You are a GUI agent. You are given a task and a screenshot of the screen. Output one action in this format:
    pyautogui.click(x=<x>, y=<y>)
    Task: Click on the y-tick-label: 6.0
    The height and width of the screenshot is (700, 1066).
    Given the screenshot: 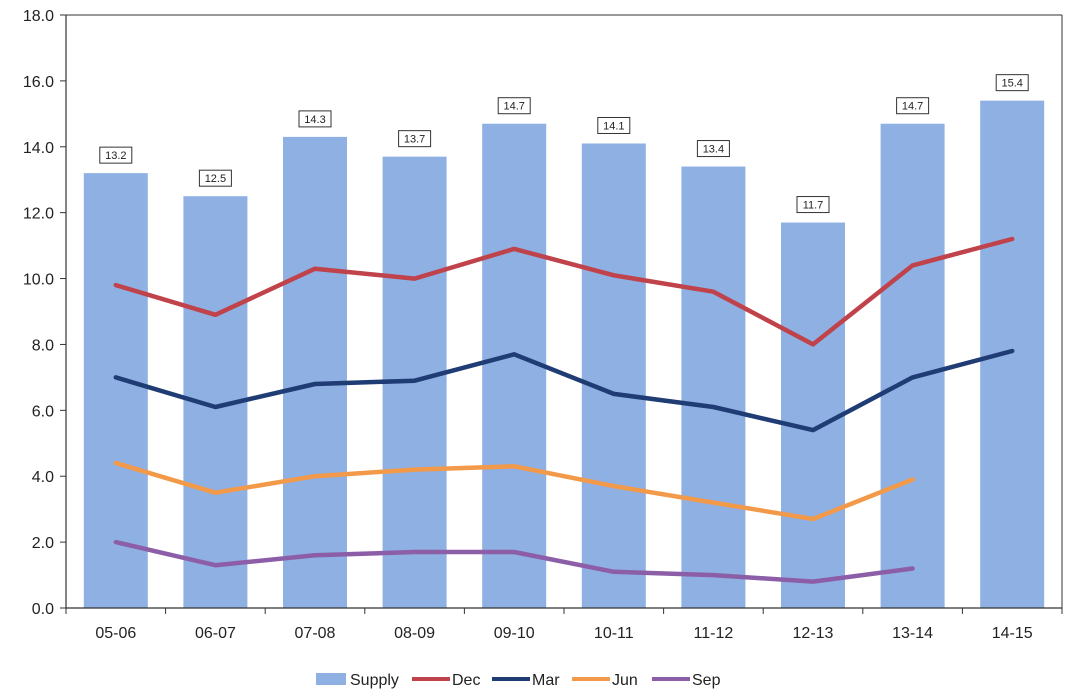 What is the action you would take?
    pyautogui.click(x=43, y=411)
    